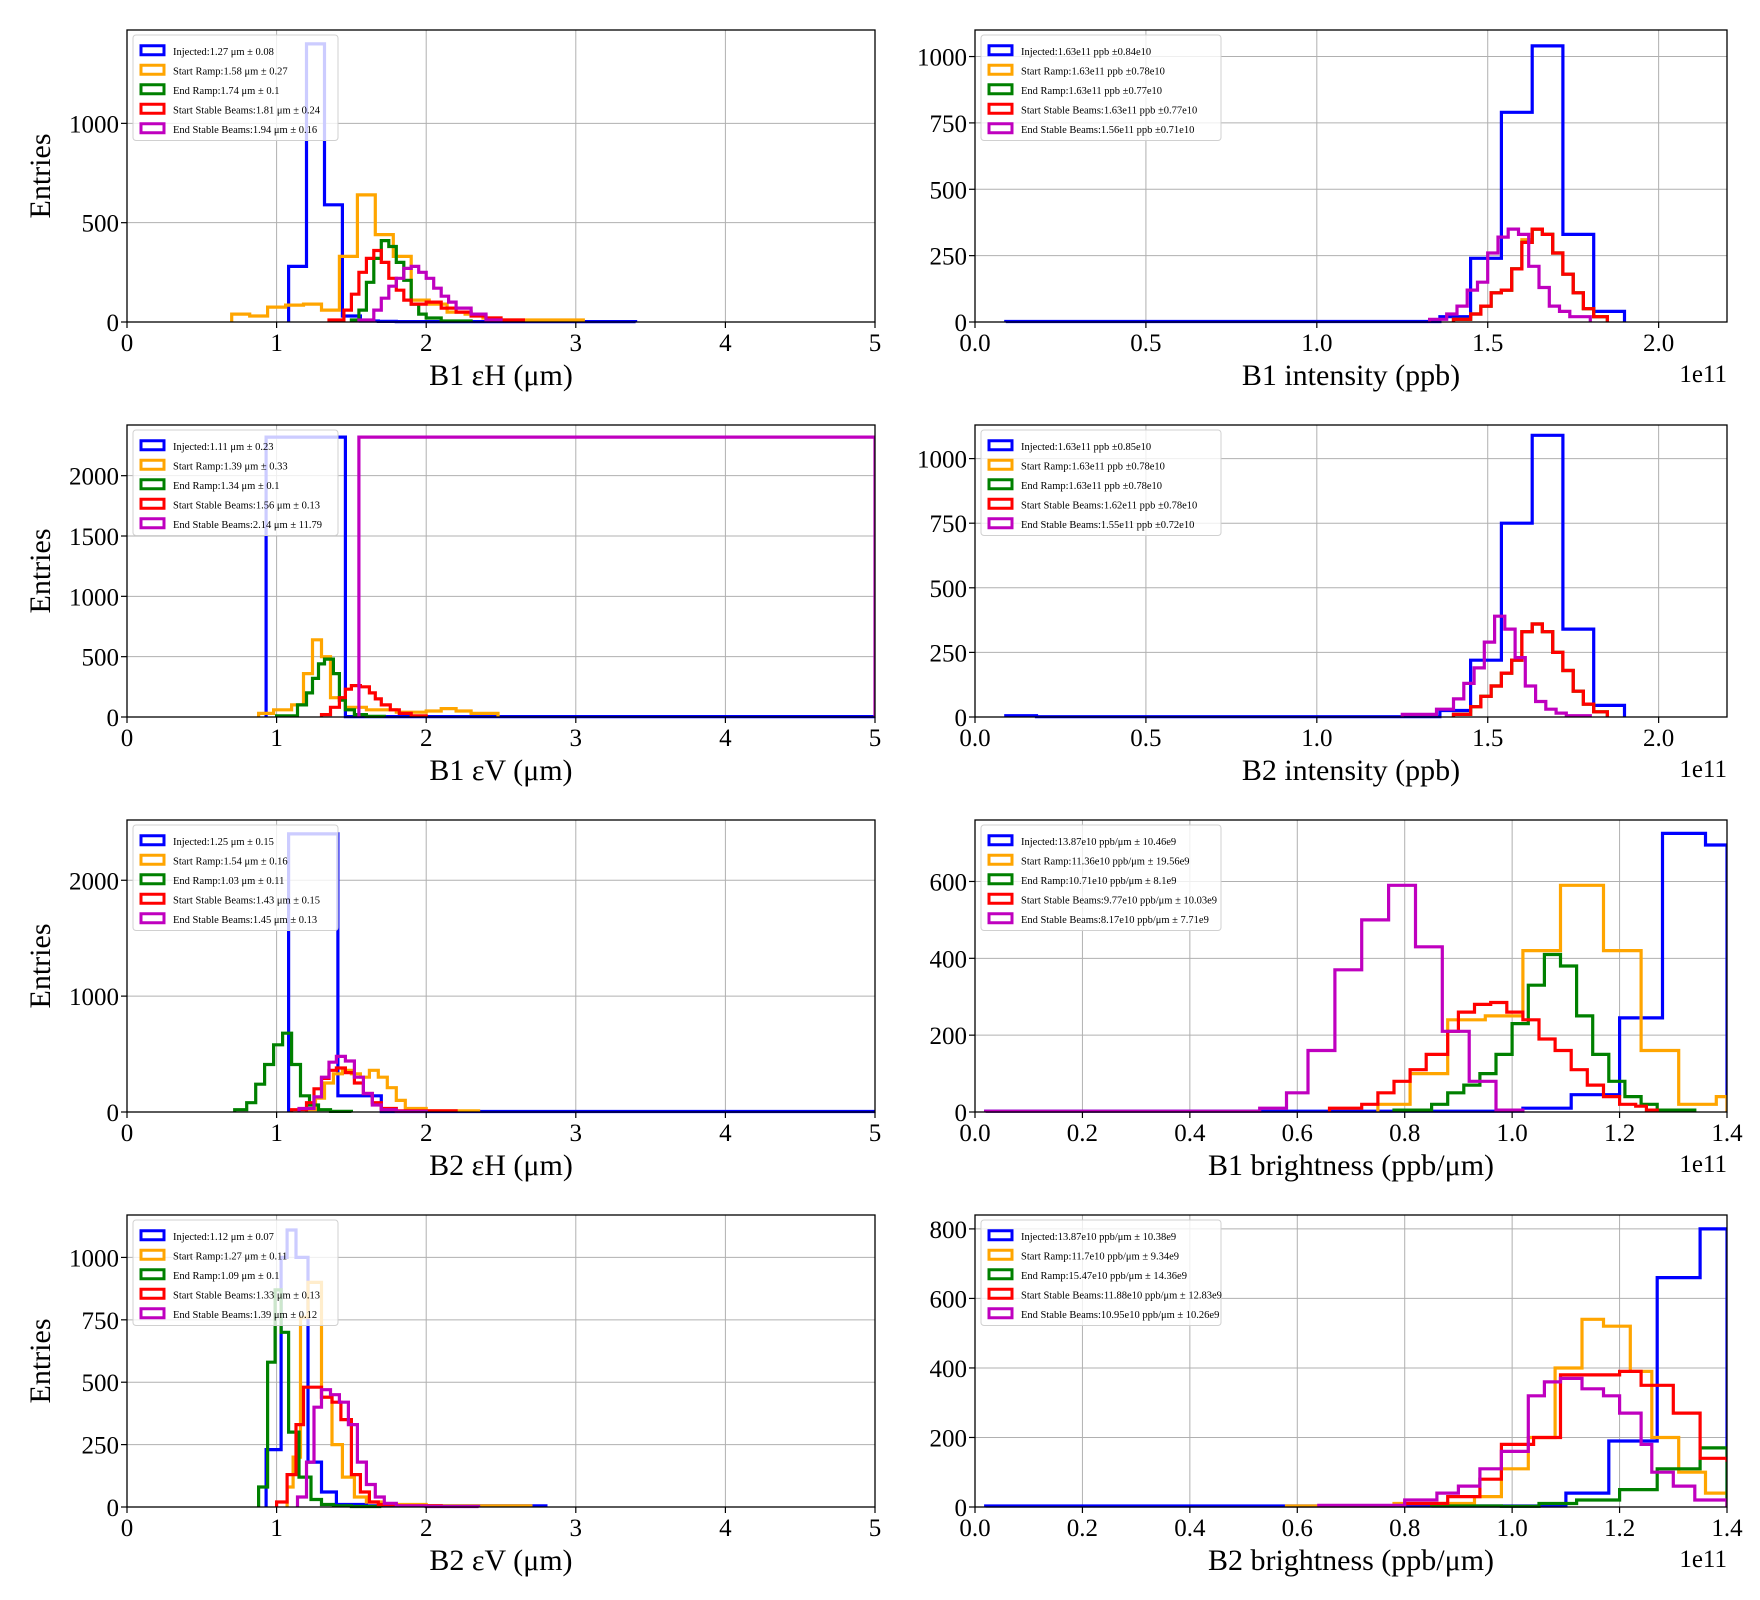 This screenshot has height=1600, width=1760. Describe the element at coordinates (245, 1315) in the screenshot. I see `legend-entry: End Stable Beams:1.39 μm ± 0.12` at that location.